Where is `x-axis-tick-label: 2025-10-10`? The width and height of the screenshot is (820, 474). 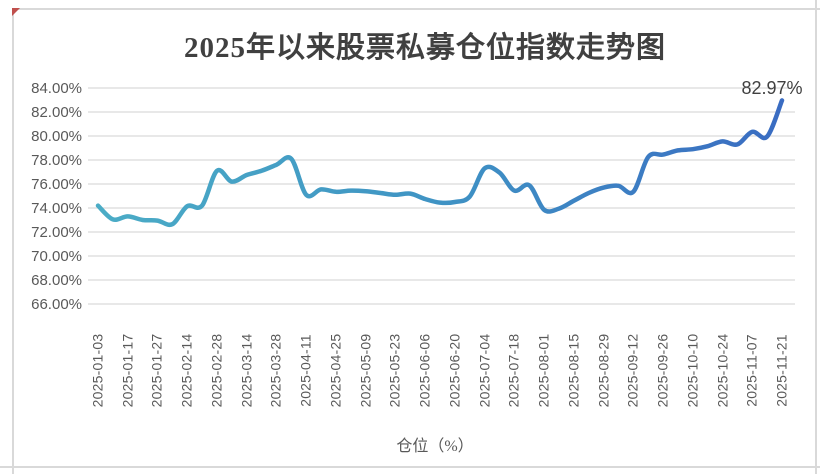
x-axis-tick-label: 2025-10-10 is located at coordinates (692, 370).